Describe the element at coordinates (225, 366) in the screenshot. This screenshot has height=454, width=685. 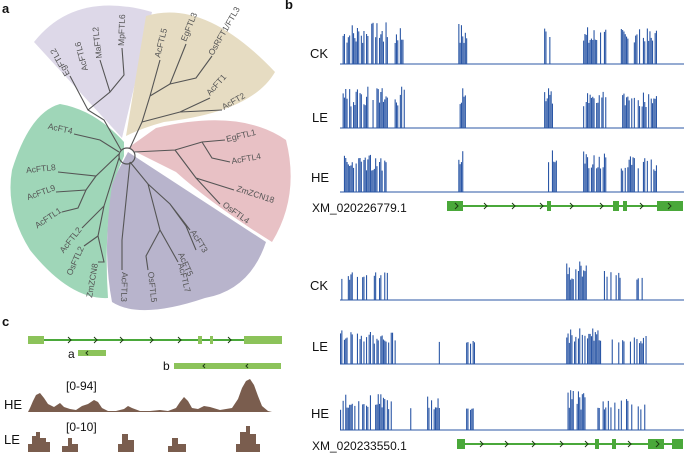
I see `segment-b-arrows` at that location.